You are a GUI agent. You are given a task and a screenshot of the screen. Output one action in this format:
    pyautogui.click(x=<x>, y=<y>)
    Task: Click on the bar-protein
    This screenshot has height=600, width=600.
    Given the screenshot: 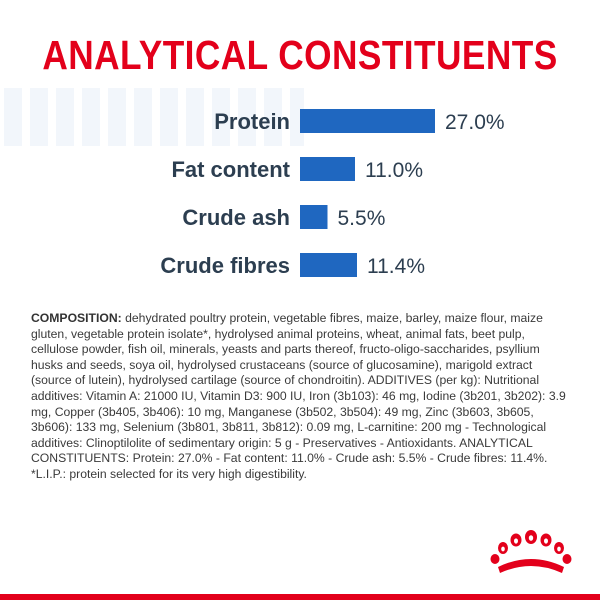 What is the action you would take?
    pyautogui.click(x=367, y=121)
    